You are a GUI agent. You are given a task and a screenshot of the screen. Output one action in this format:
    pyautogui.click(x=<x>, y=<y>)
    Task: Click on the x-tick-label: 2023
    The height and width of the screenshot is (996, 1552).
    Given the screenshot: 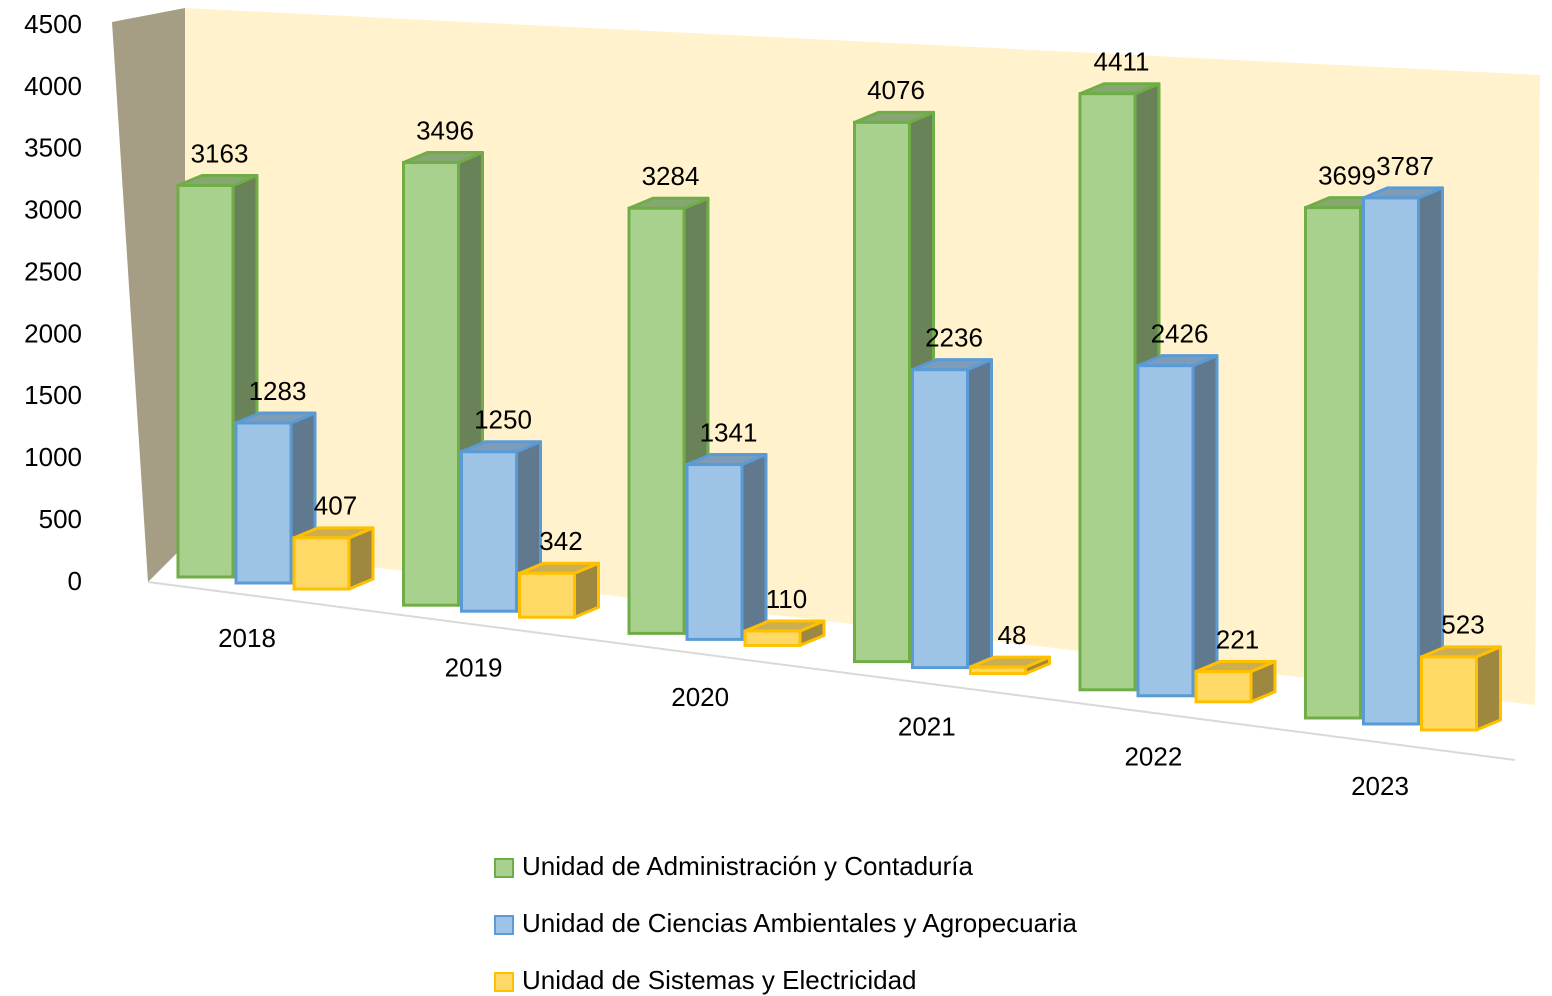 What is the action you would take?
    pyautogui.click(x=1380, y=786)
    